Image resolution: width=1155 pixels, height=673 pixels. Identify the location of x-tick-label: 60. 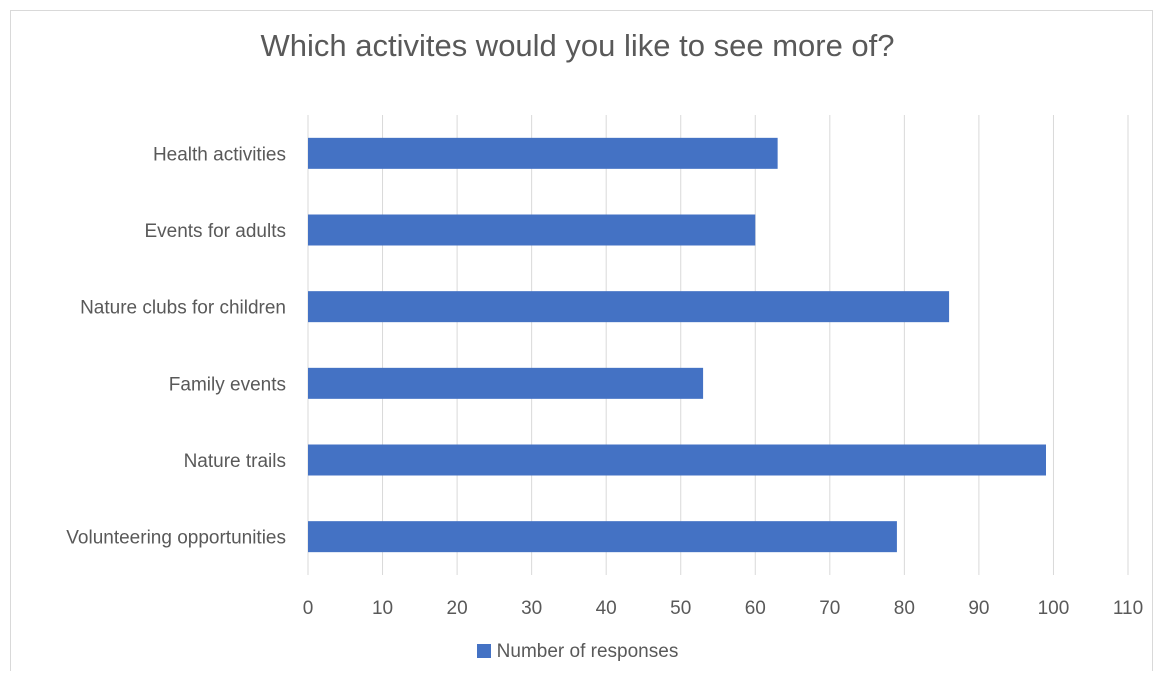
(755, 608).